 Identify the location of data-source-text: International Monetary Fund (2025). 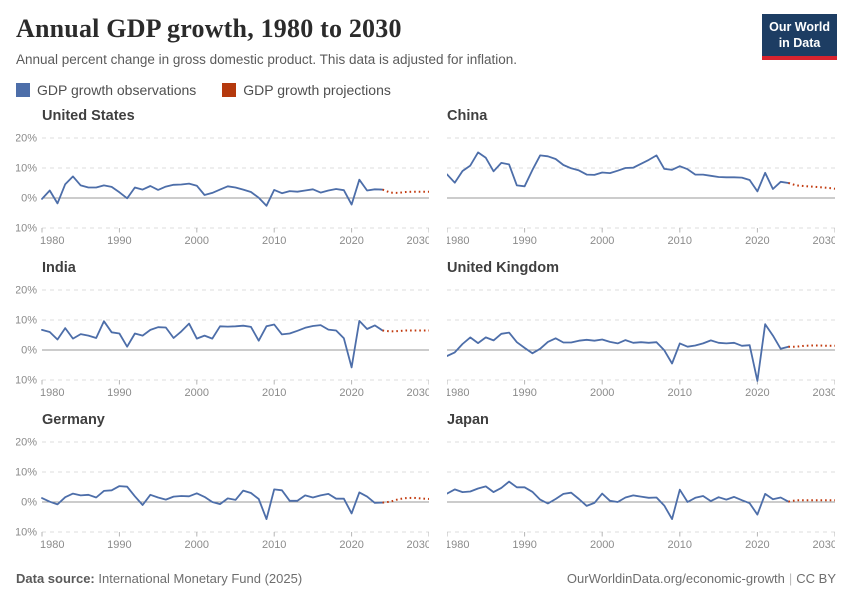
(198, 578).